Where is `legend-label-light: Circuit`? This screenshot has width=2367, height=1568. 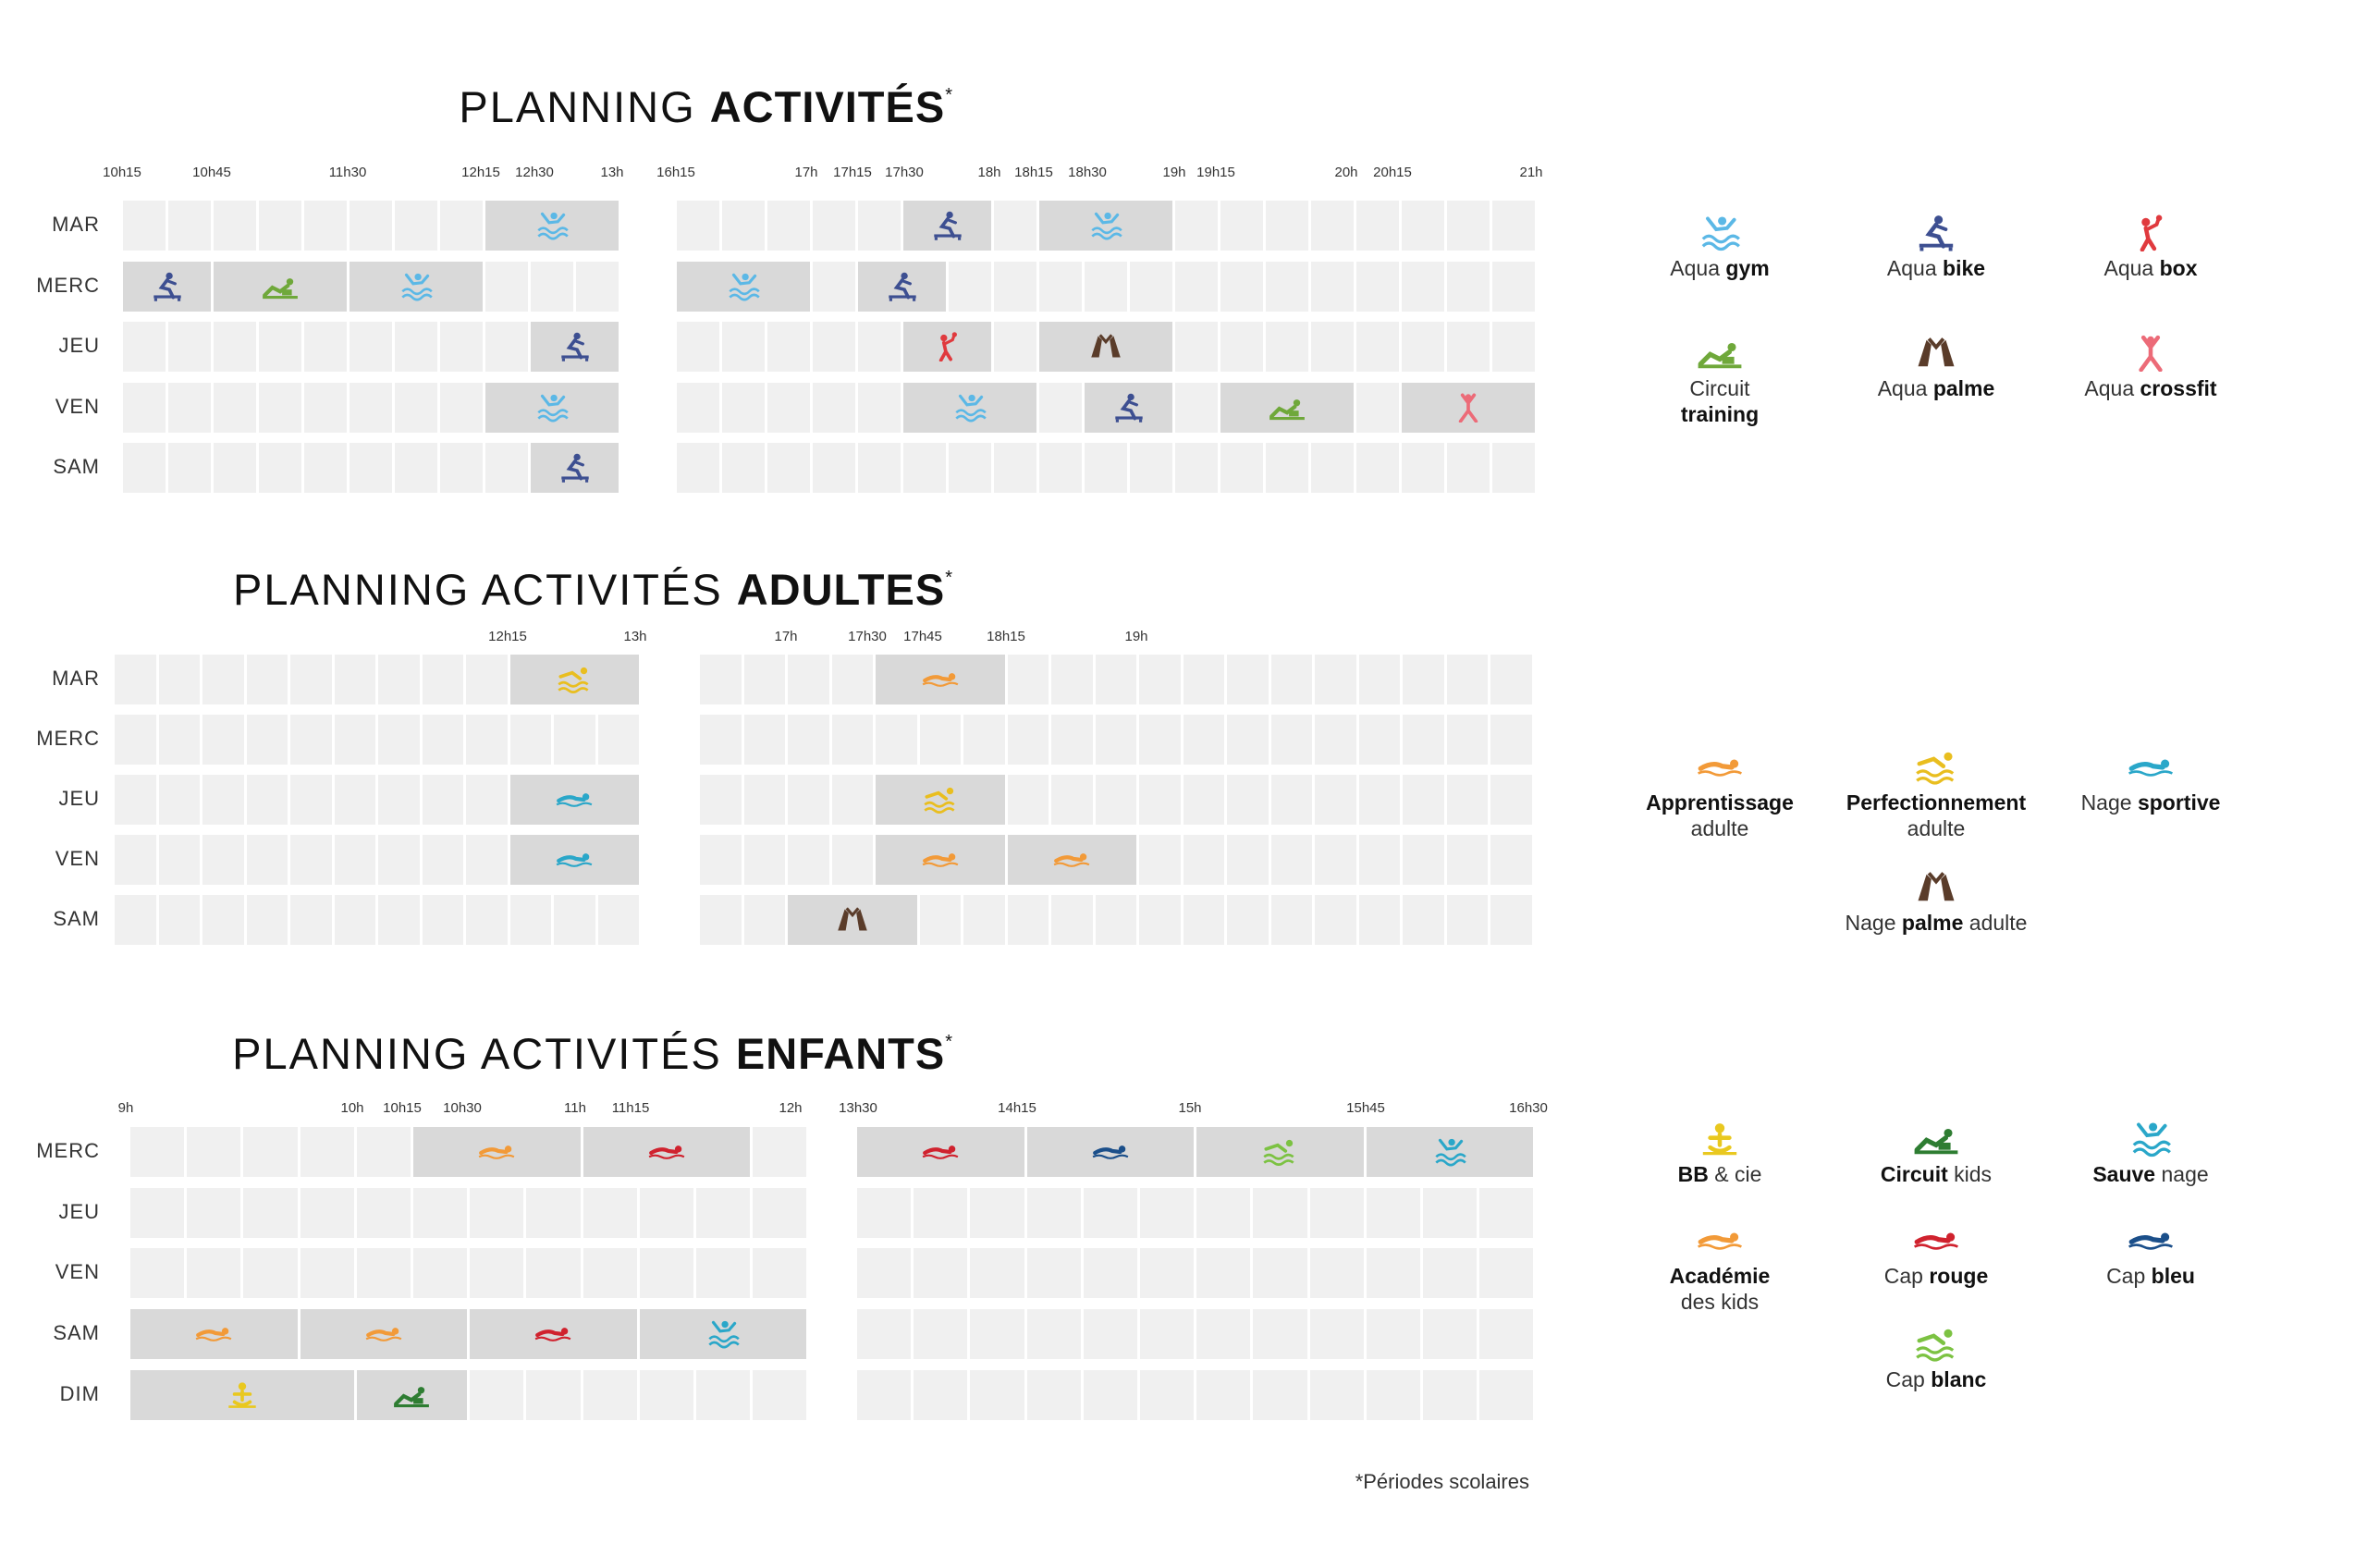
legend-label-light: Circuit is located at coordinates (1719, 388).